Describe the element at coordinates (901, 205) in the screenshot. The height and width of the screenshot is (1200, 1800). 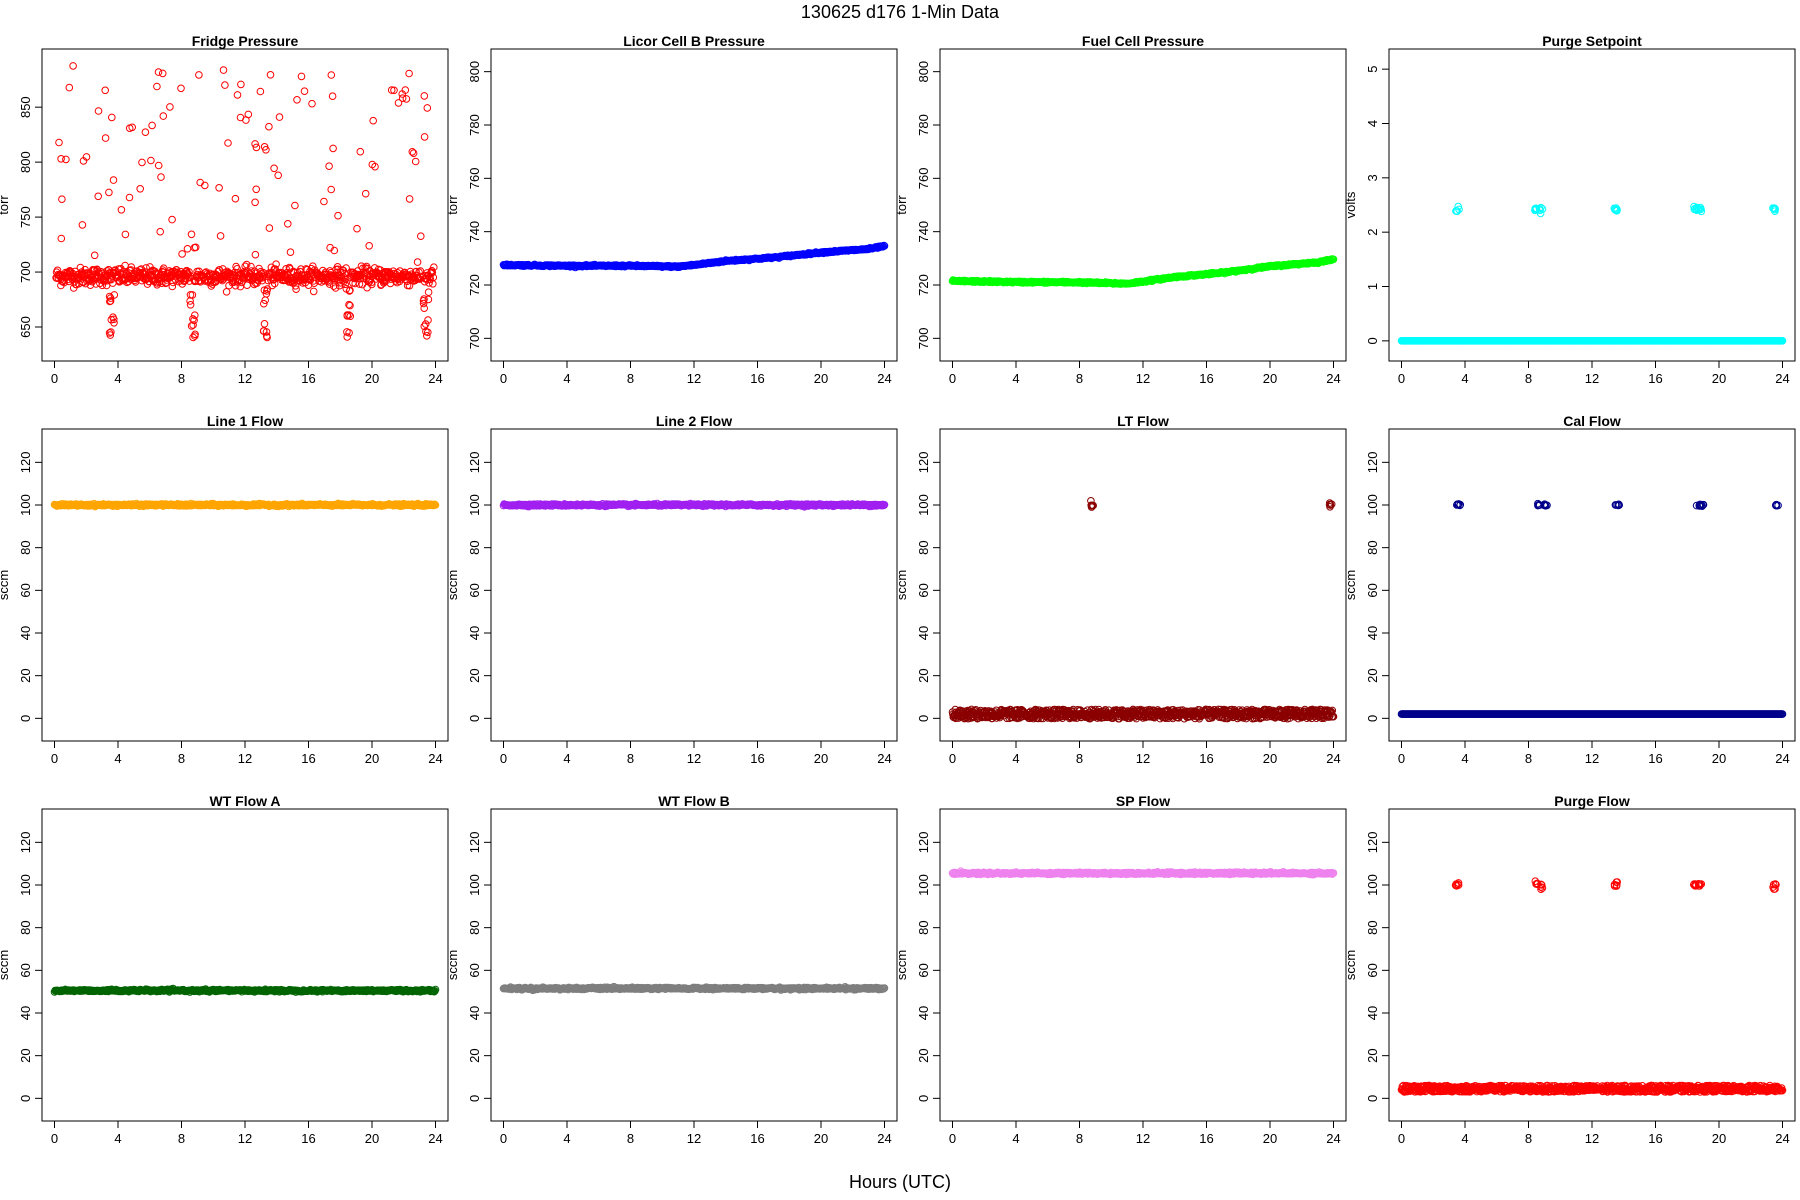
I see `y-axis-label: torr` at that location.